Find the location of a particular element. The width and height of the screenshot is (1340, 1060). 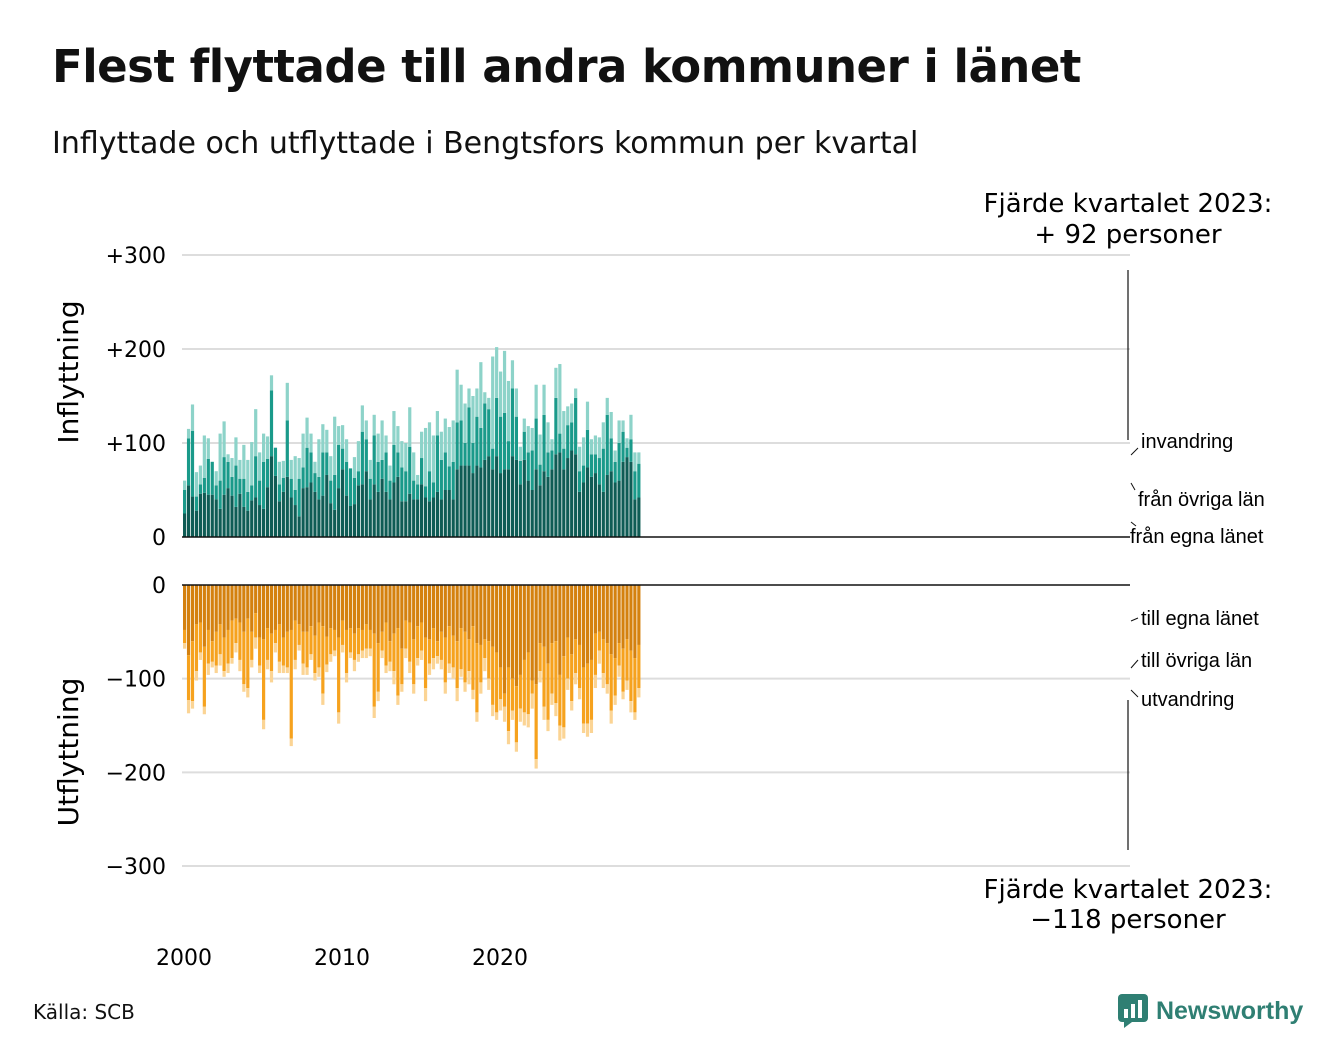

callout-bottom-line2: −118 personer is located at coordinates (1128, 920).